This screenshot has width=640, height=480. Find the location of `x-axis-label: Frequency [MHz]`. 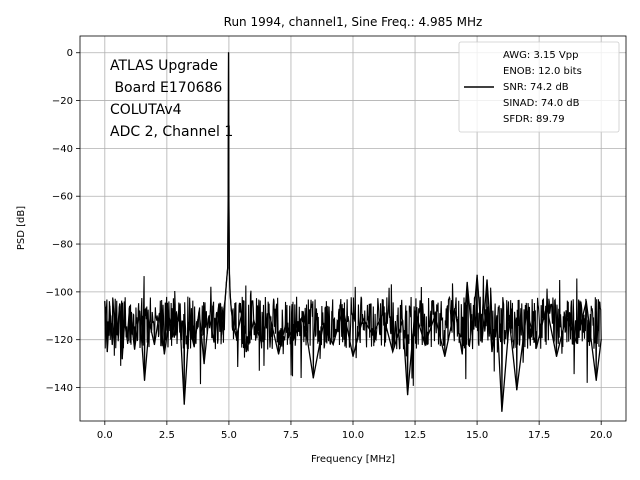

x-axis-label: Frequency [MHz] is located at coordinates (353, 459).